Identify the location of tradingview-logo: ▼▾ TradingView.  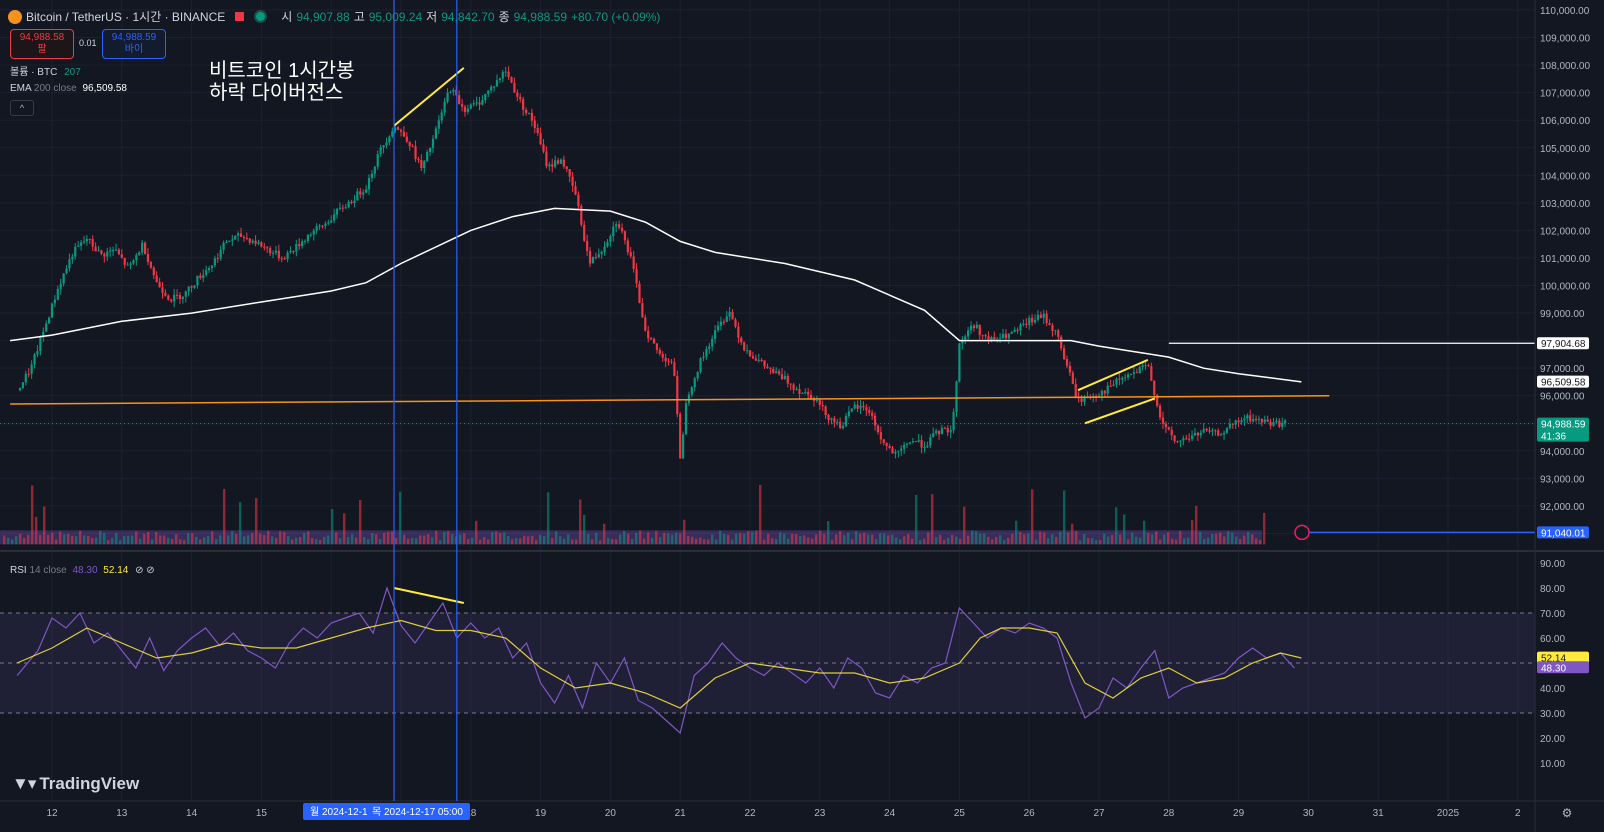
(75, 784).